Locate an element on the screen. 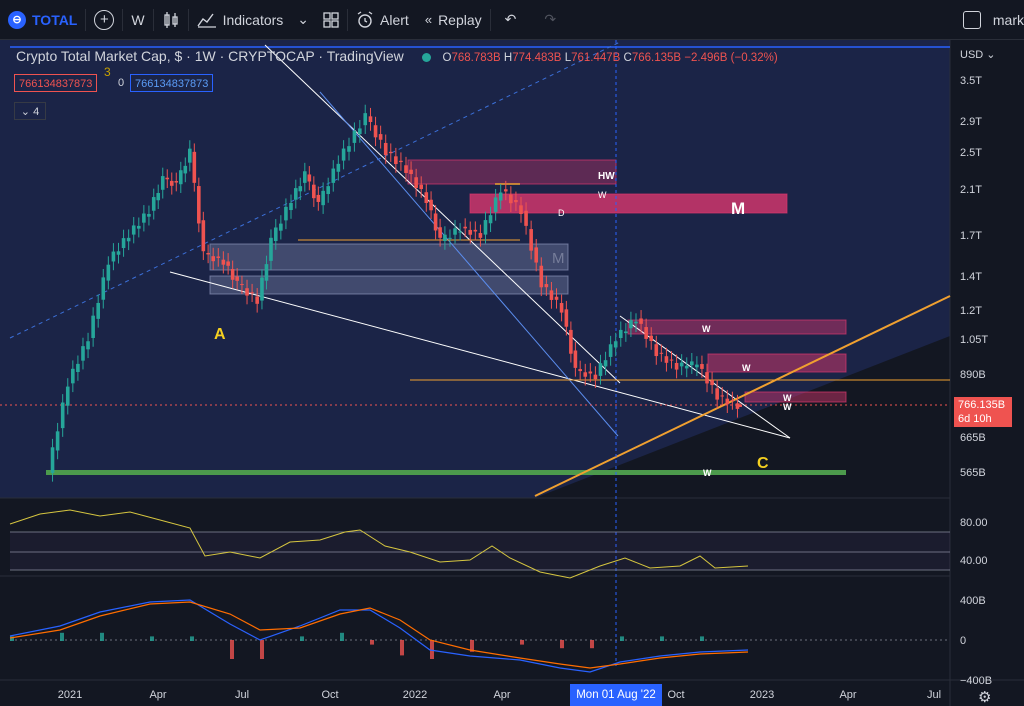 This screenshot has width=1024, height=706. price-tick-label: 2.5T is located at coordinates (971, 153).